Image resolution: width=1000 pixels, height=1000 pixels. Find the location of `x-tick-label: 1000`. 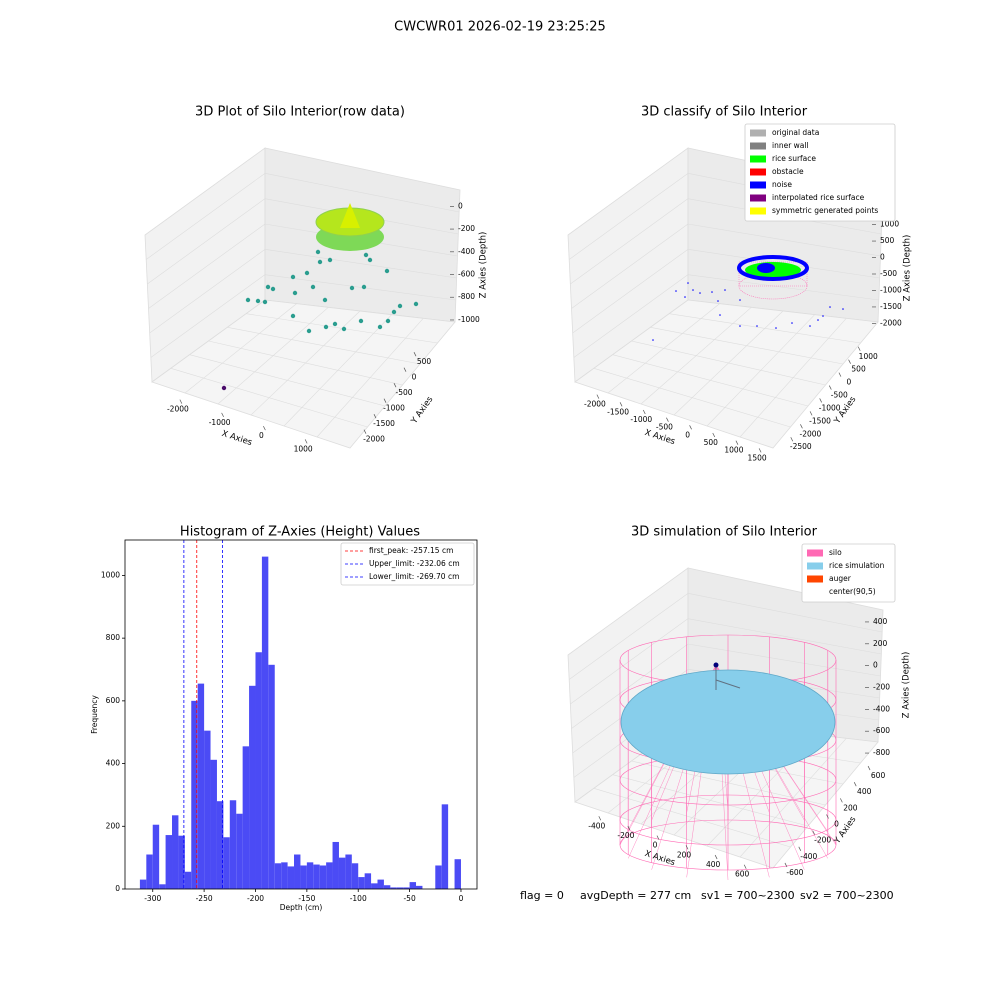

x-tick-label: 1000 is located at coordinates (733, 450).